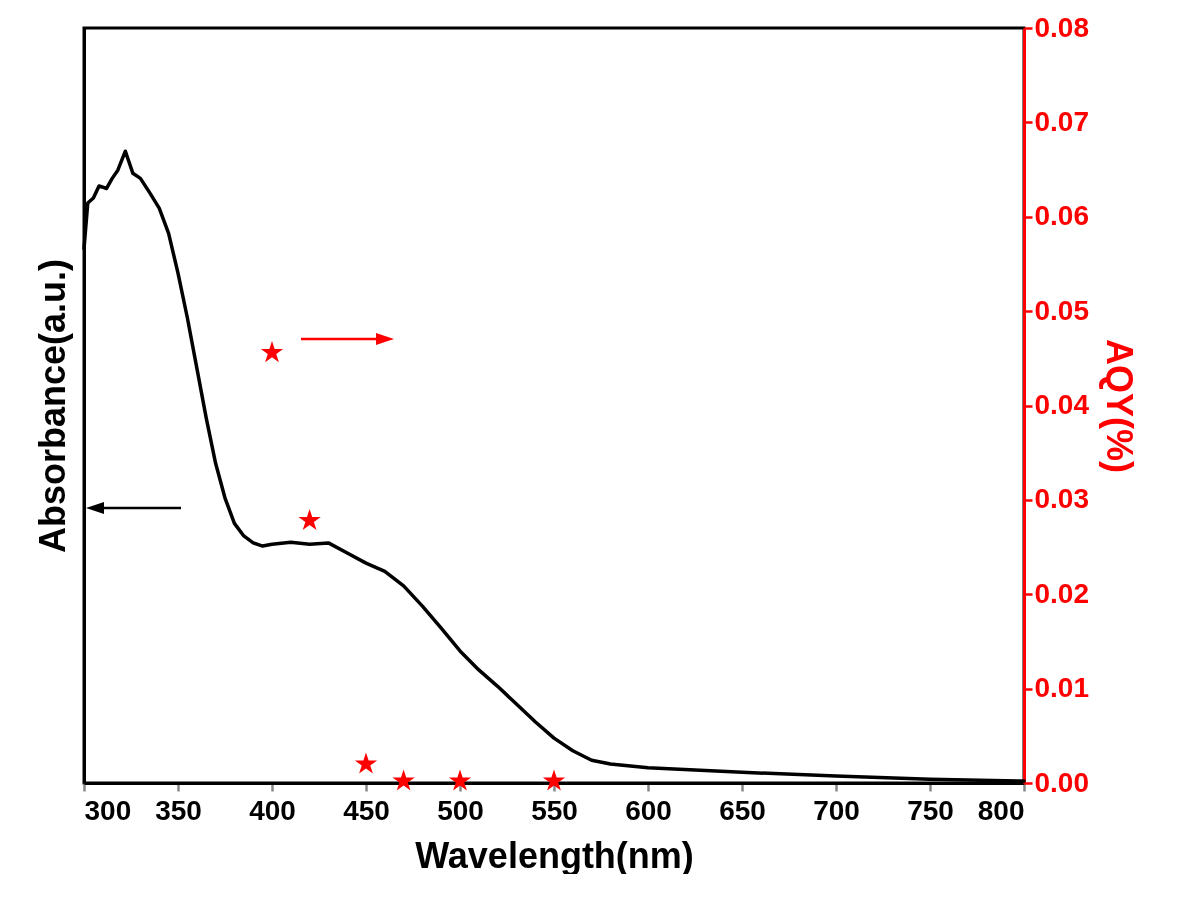 Image resolution: width=1177 pixels, height=920 pixels. Describe the element at coordinates (1001, 810) in the screenshot. I see `x-tick-label: 800` at that location.